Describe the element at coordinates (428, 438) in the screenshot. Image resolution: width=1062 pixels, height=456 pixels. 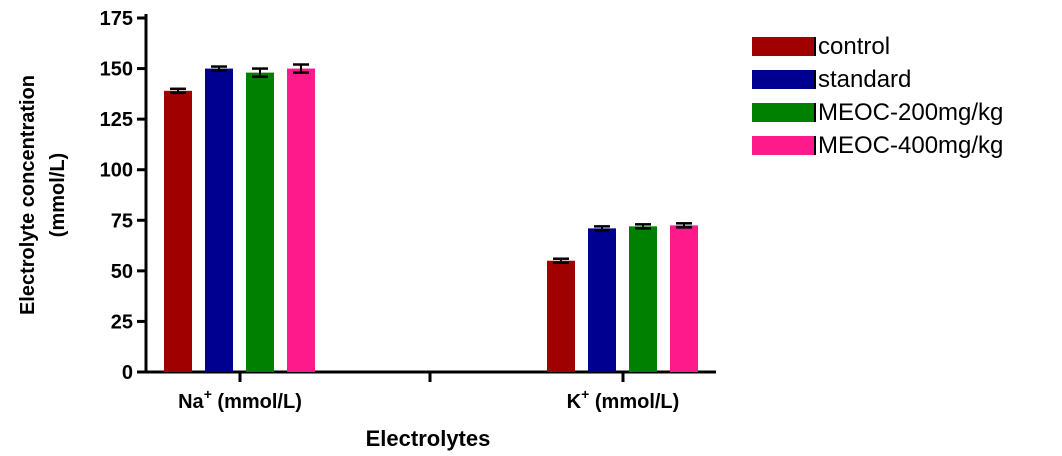
I see `x-axis-title: Electrolytes` at that location.